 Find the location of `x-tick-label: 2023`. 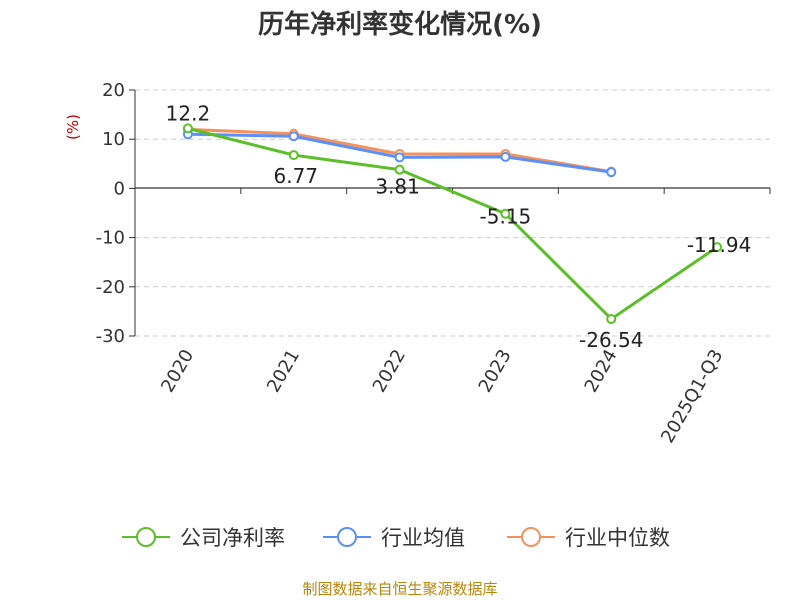

x-tick-label: 2023 is located at coordinates (495, 371).